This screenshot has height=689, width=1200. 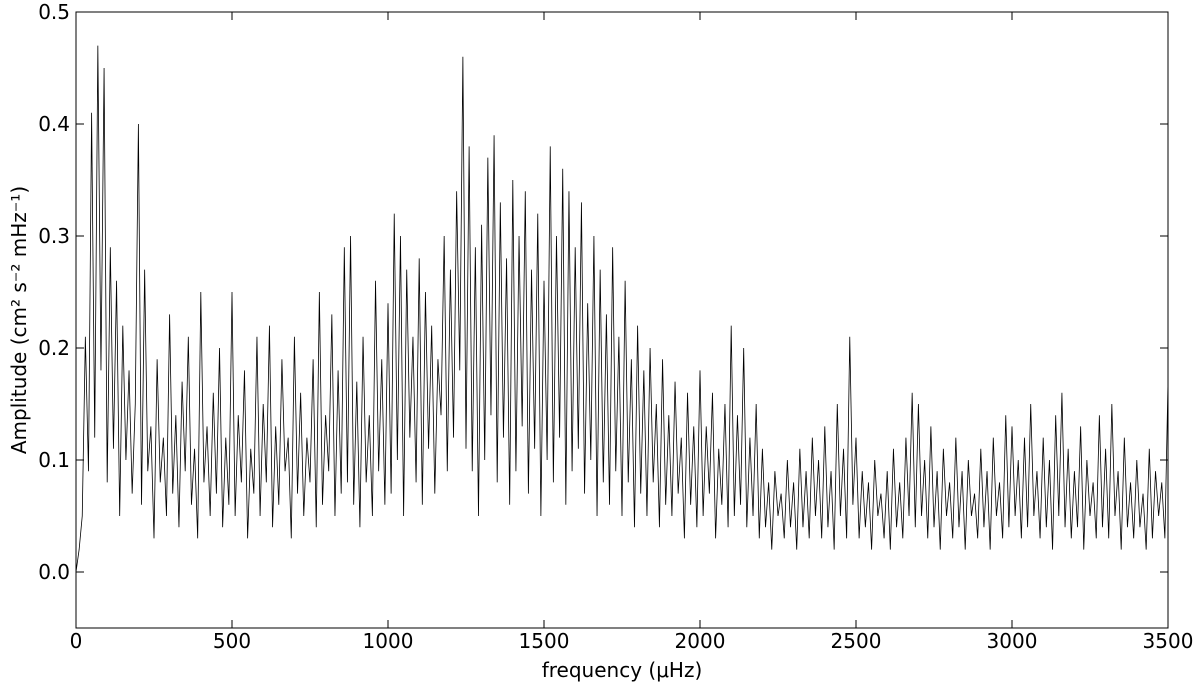 I want to click on y-axis-label: Amplitude (cm² s⁻² mHz⁻¹), so click(x=19, y=320).